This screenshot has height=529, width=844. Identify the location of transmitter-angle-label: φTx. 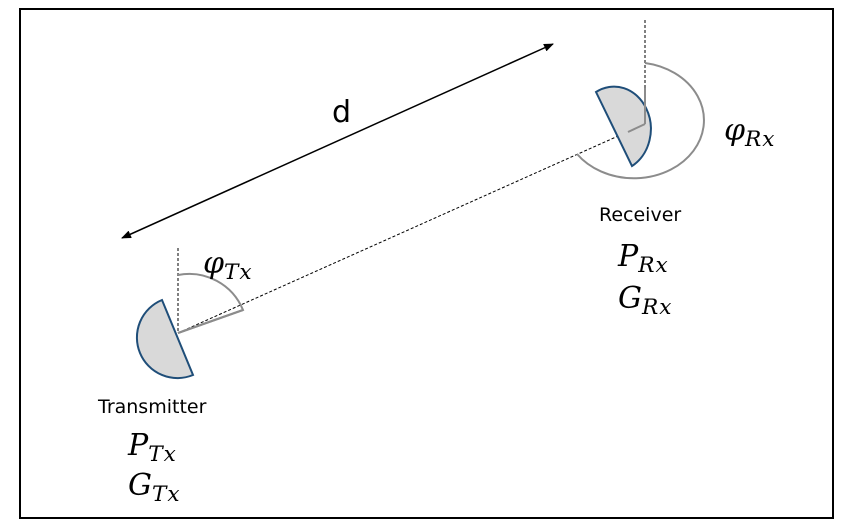
(228, 265).